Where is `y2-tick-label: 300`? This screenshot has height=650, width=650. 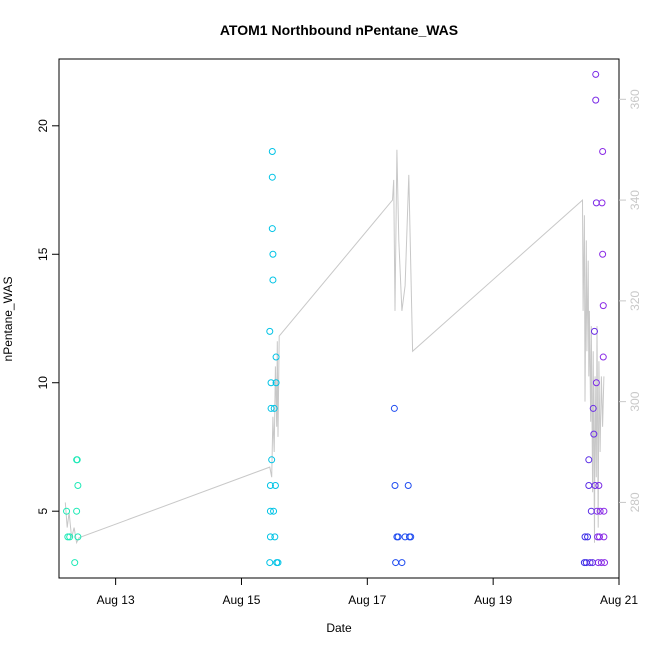
y2-tick-label: 300 is located at coordinates (635, 401).